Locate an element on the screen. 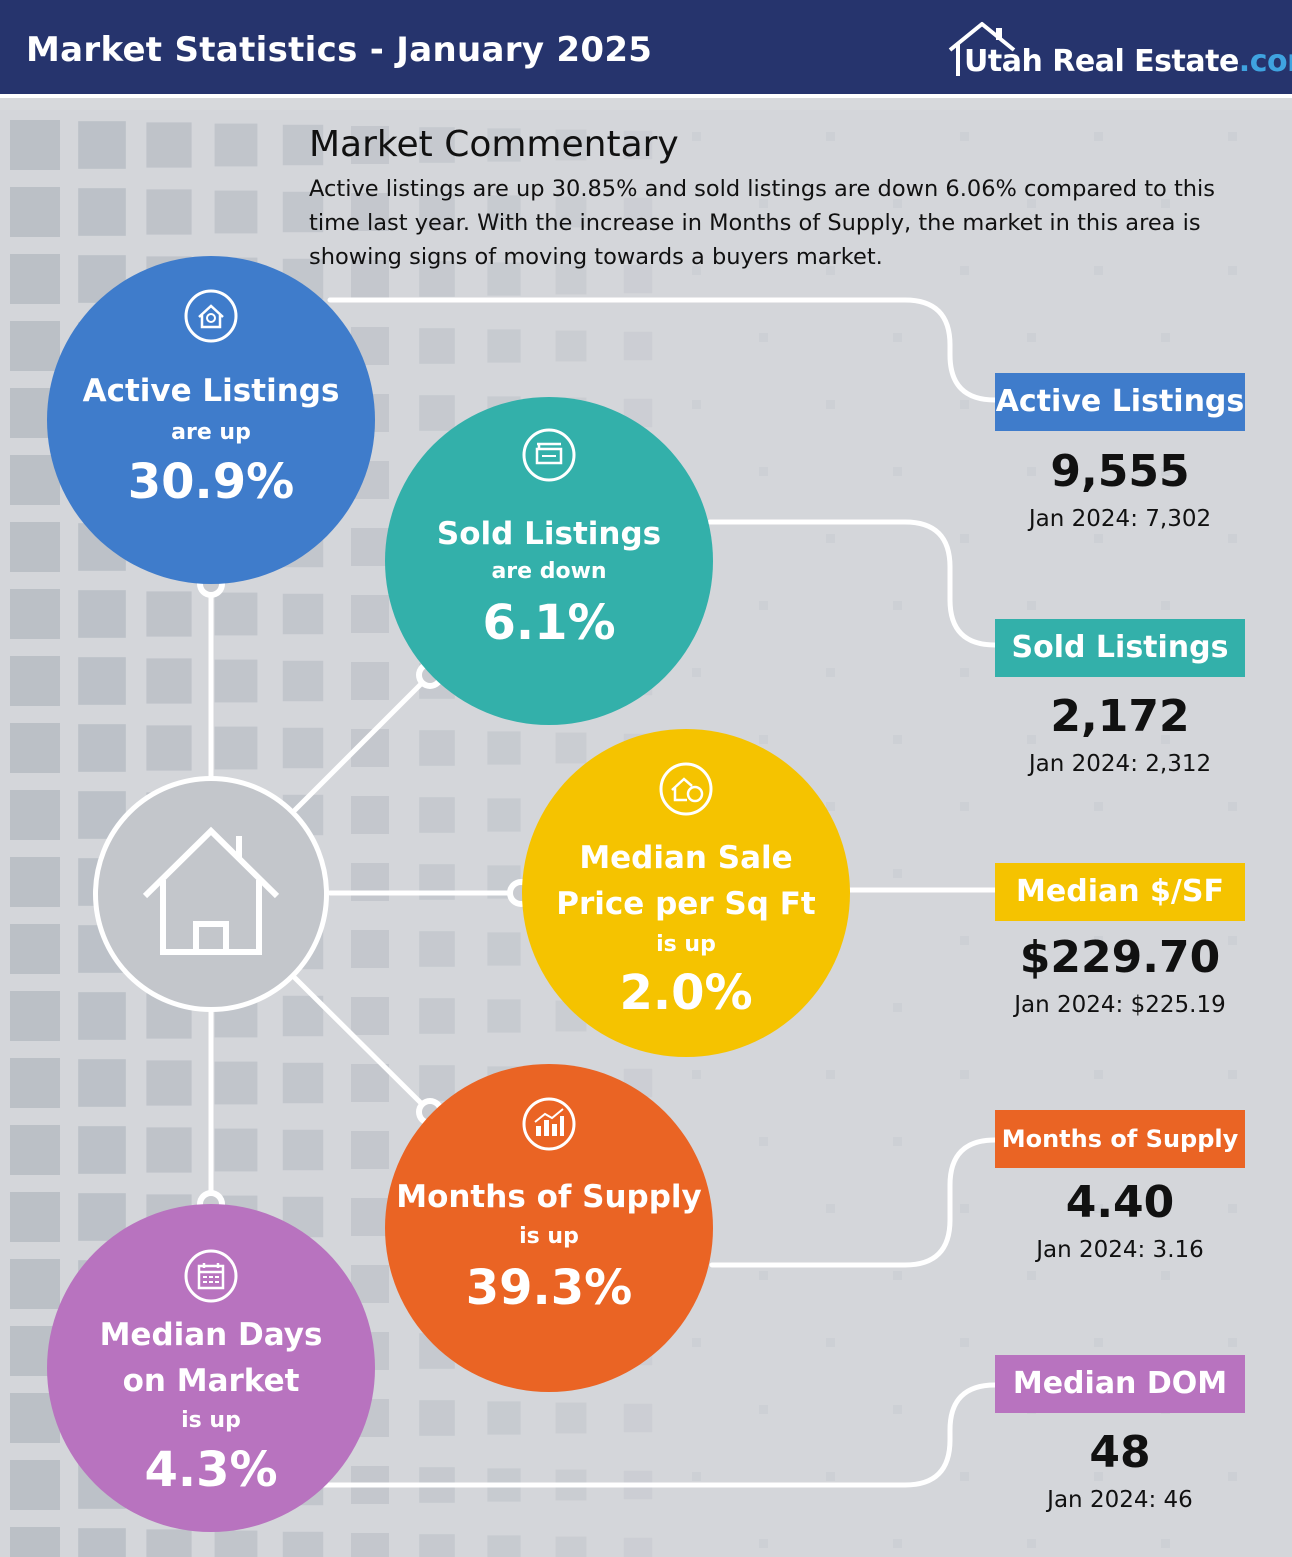 The height and width of the screenshot is (1557, 1292). median-price-previous: Jan 2024: $225.19 is located at coordinates (1120, 1005).